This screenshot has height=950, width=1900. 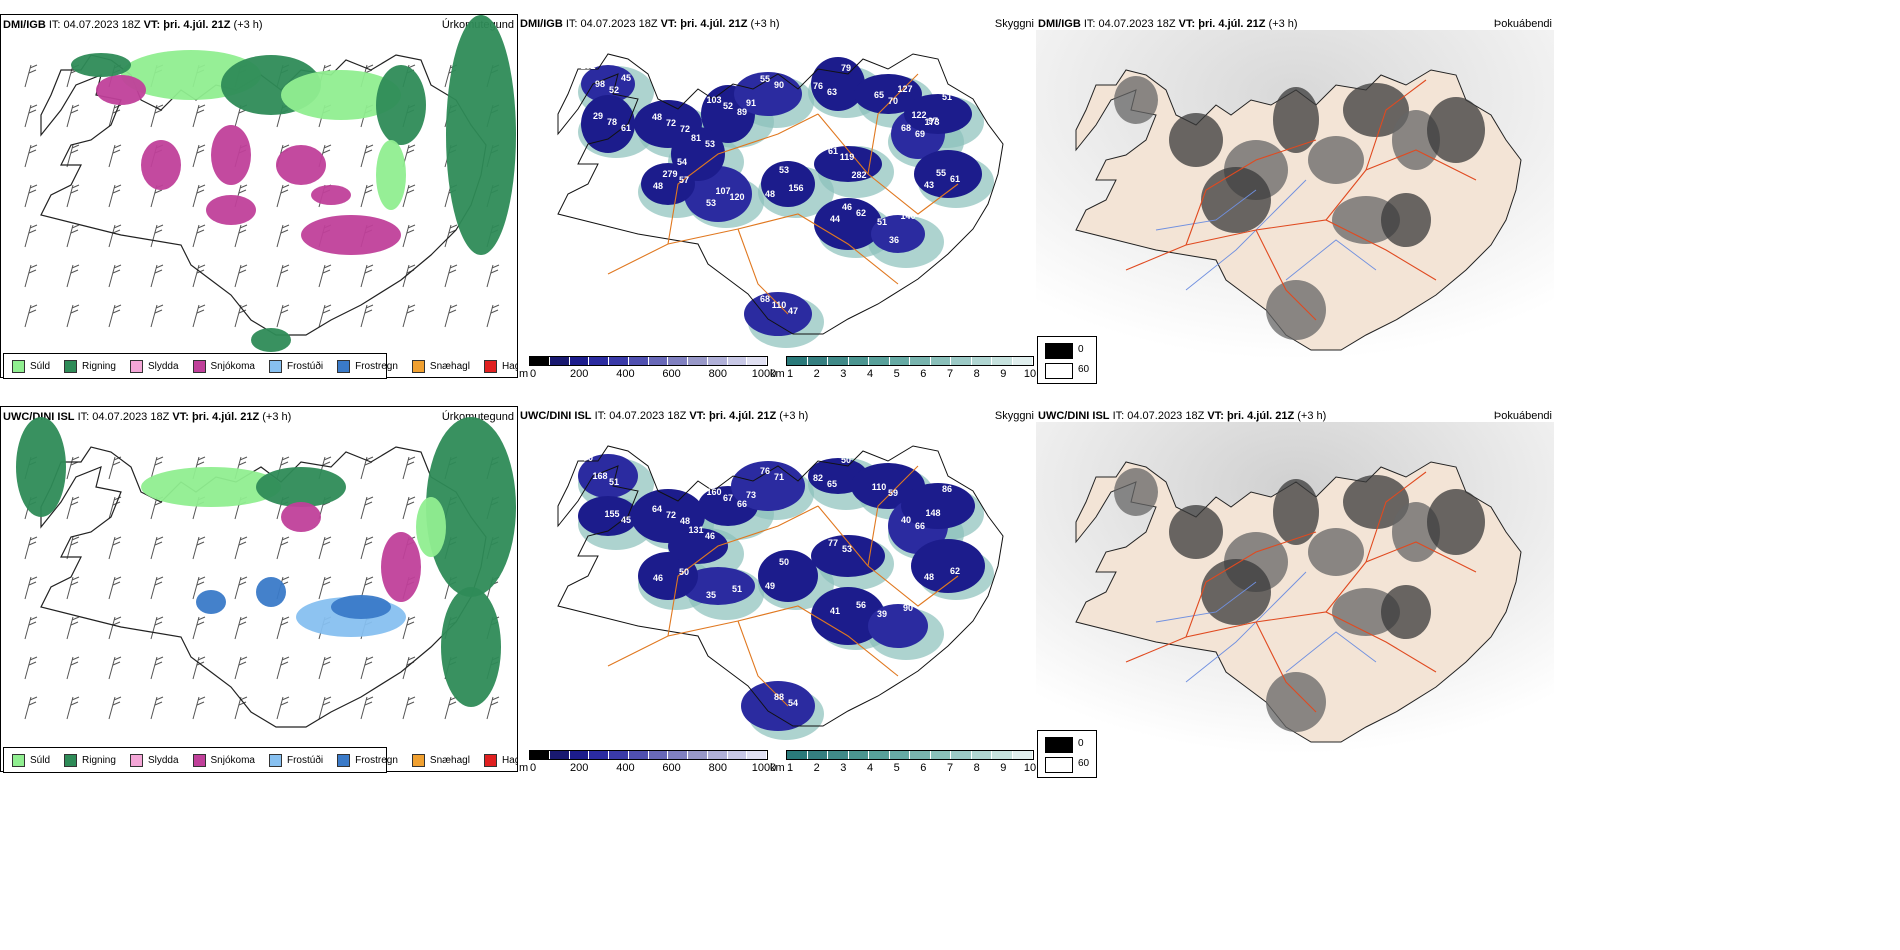 I want to click on cloudbase-value-label: 148, so click(x=932, y=513).